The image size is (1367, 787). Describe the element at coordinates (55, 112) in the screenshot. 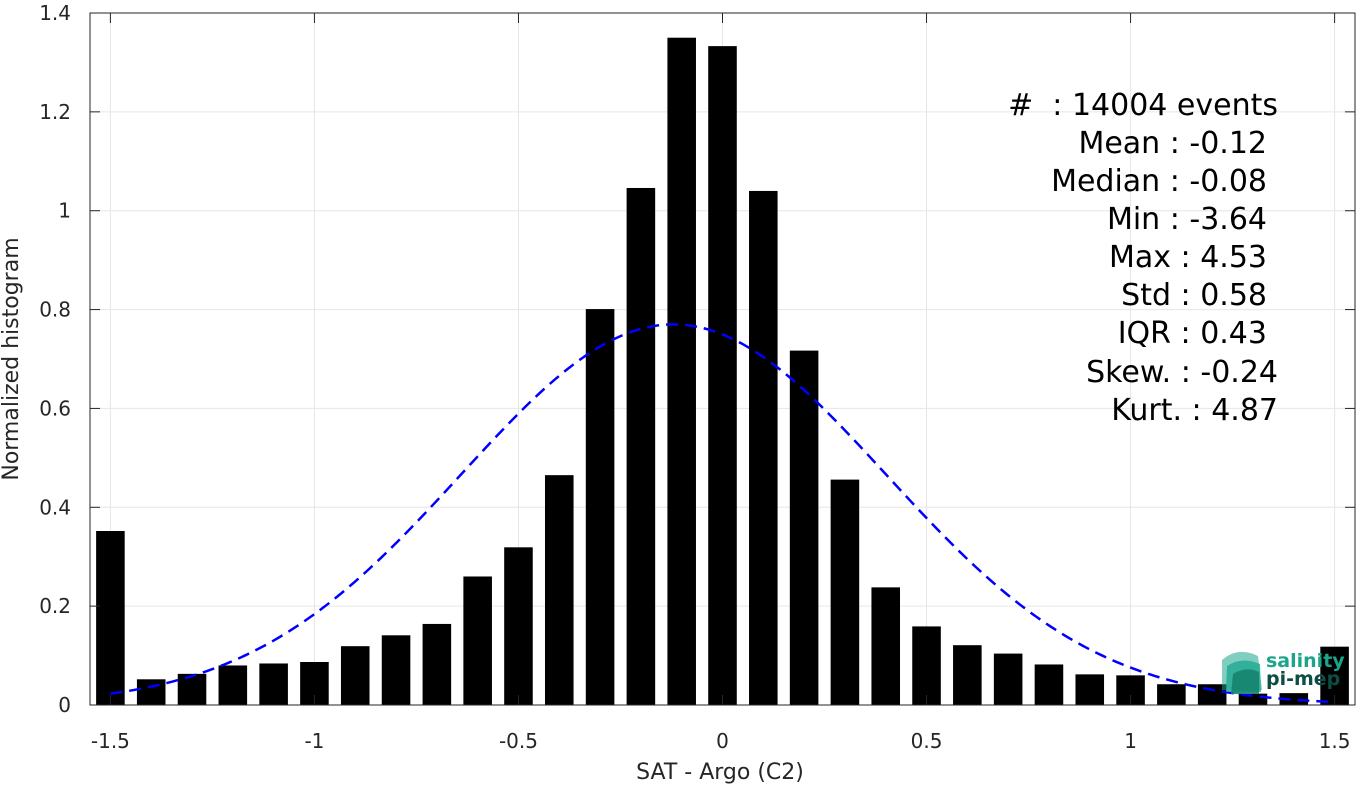

I see `y-tick-label: 1.2` at that location.